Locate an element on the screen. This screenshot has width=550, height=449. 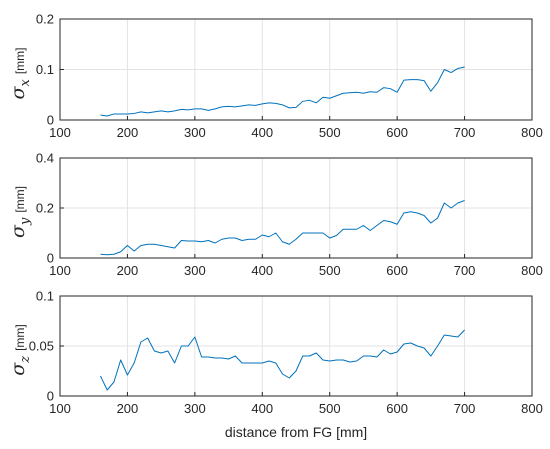
y-axis-label: σz [mm] is located at coordinates (20, 350).